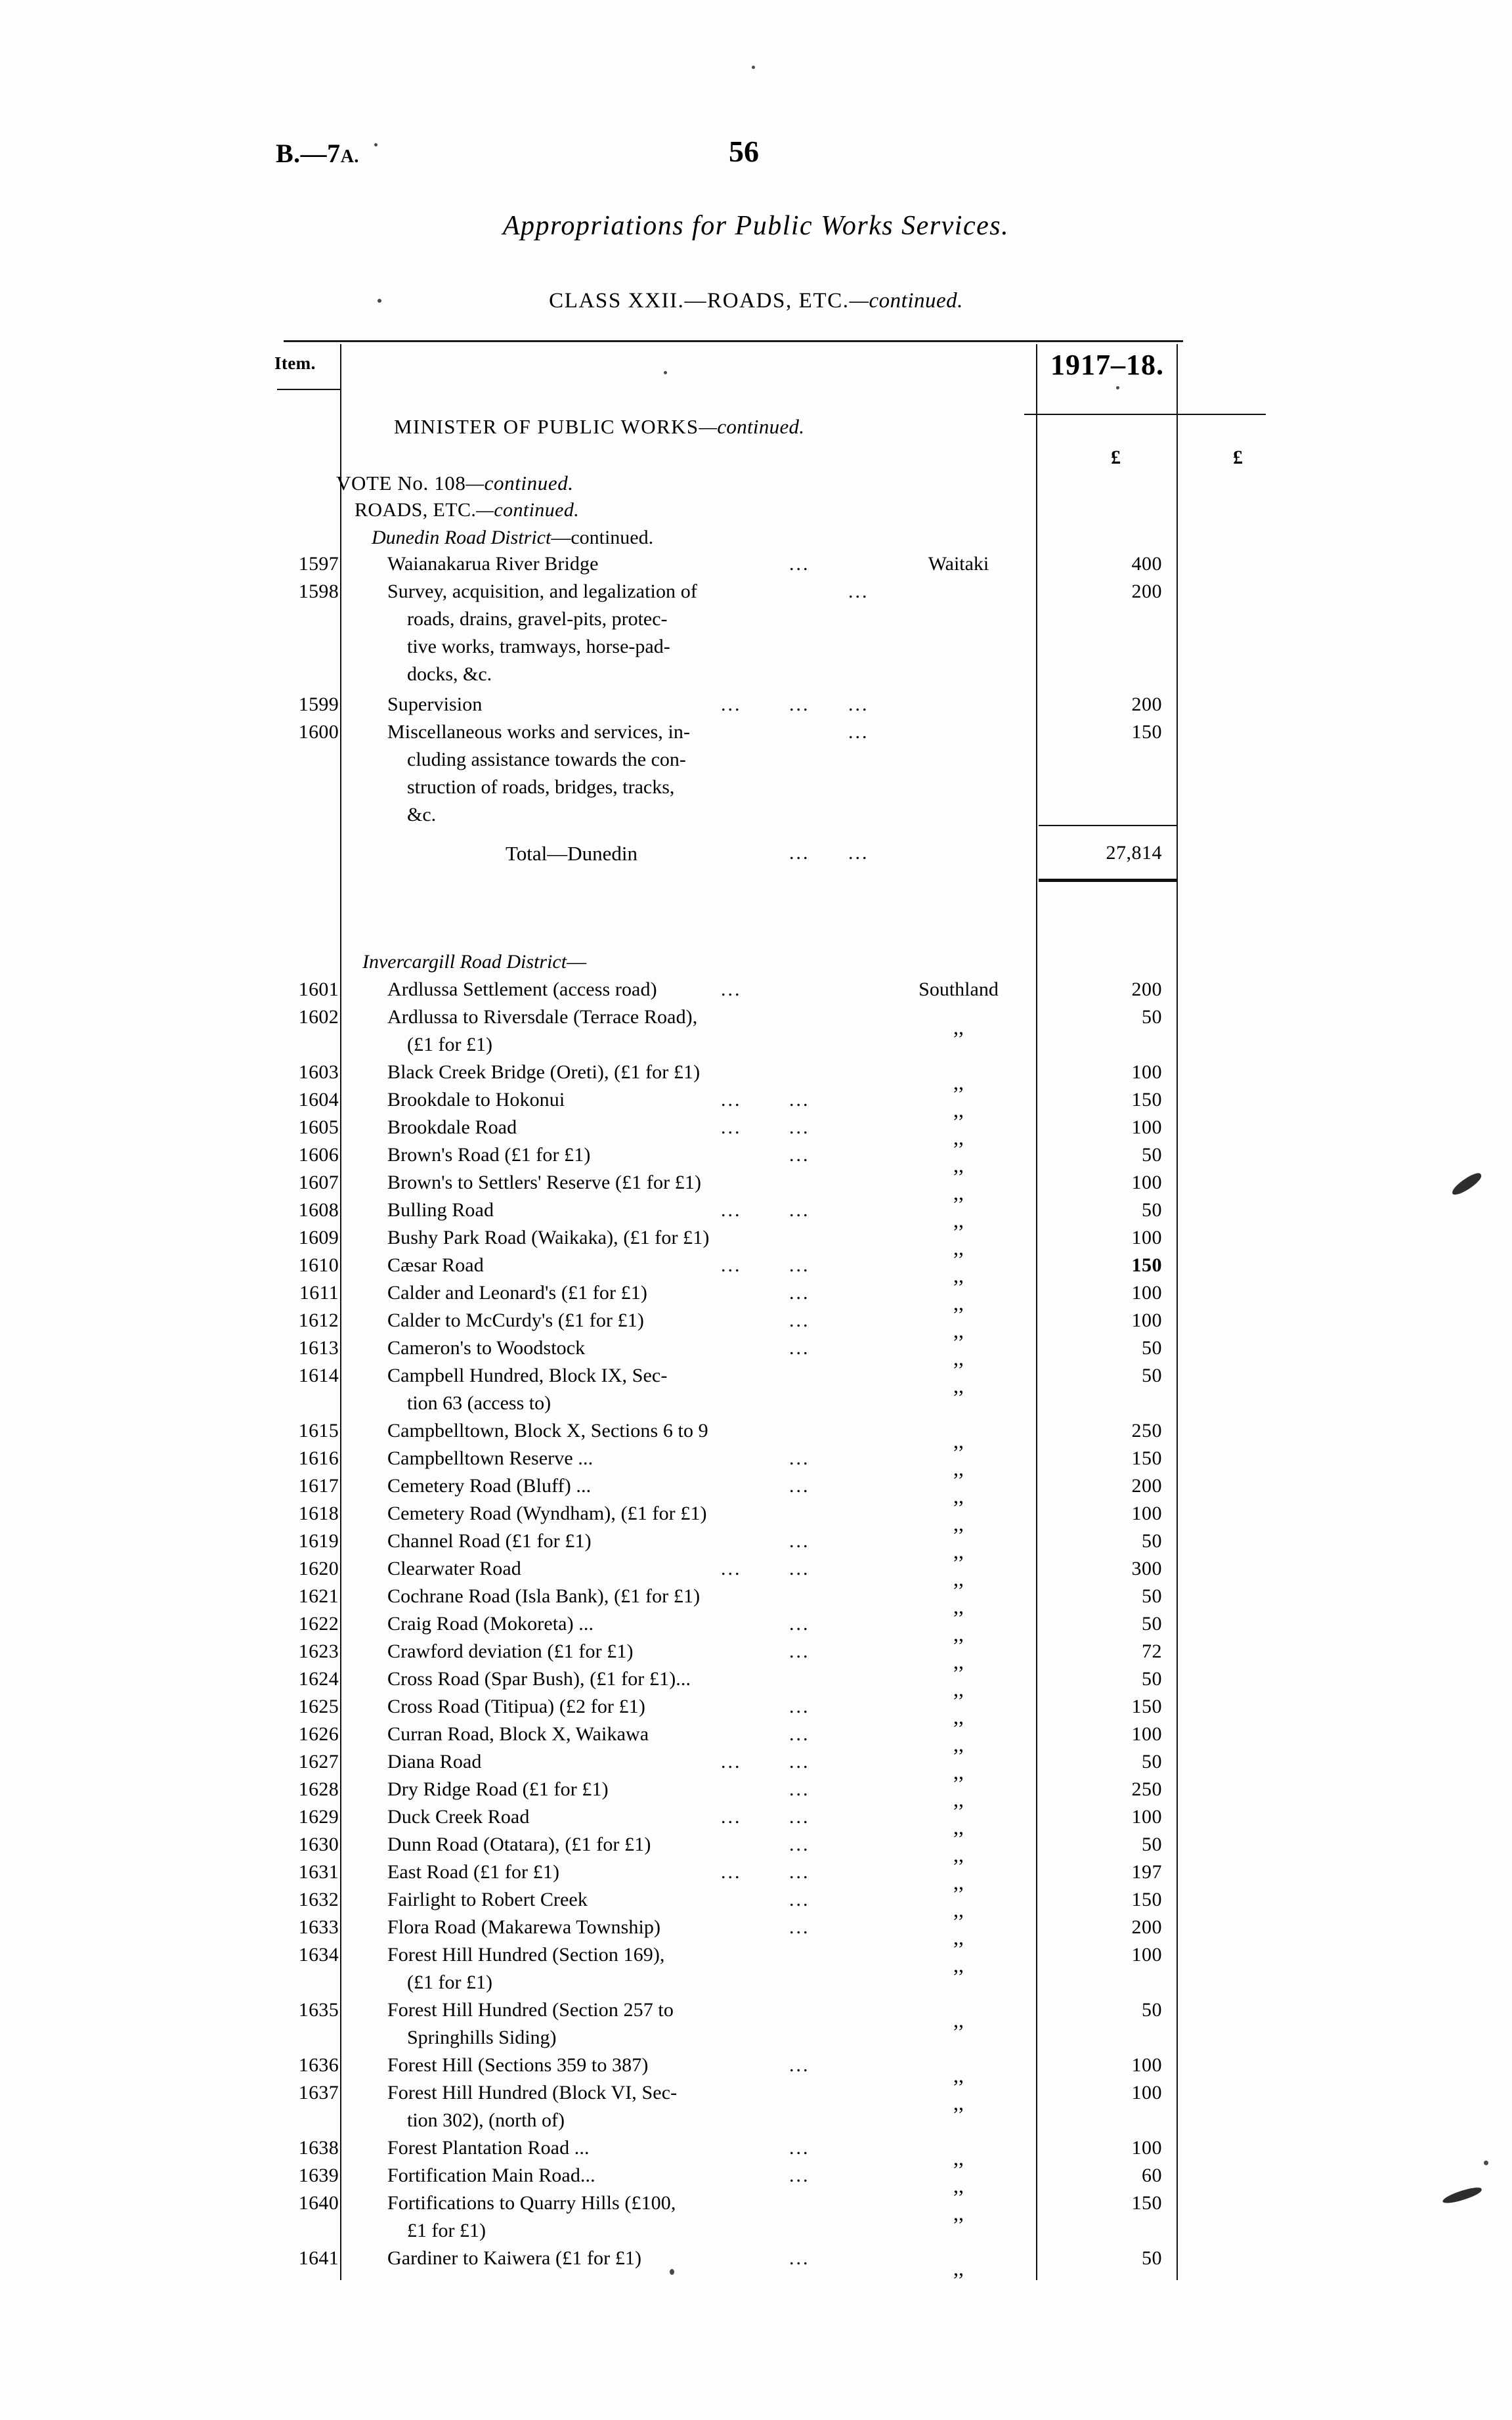  What do you see at coordinates (435, 1265) in the screenshot?
I see `row-description: Cæsar Road` at bounding box center [435, 1265].